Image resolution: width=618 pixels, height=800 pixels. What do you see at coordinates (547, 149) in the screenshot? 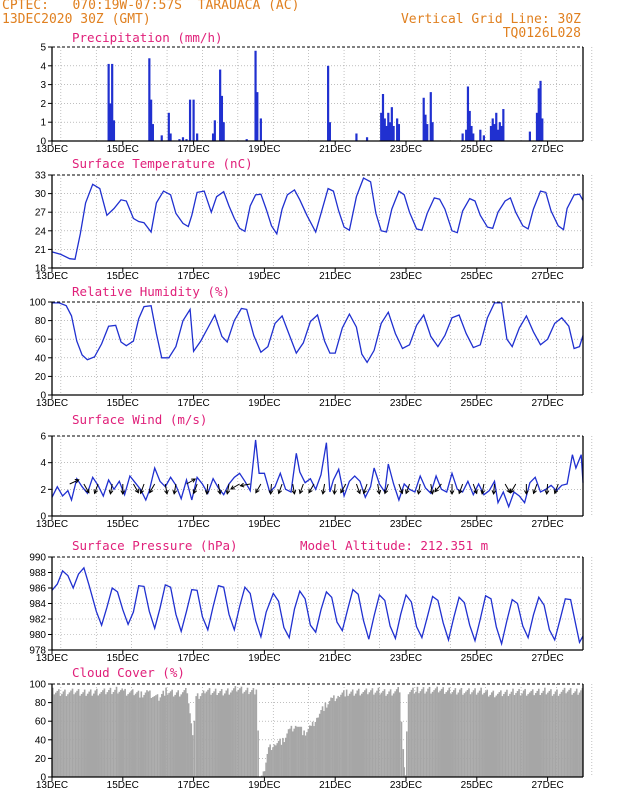
I see `precipitation-xtick-label: 27DEC` at bounding box center [547, 149].